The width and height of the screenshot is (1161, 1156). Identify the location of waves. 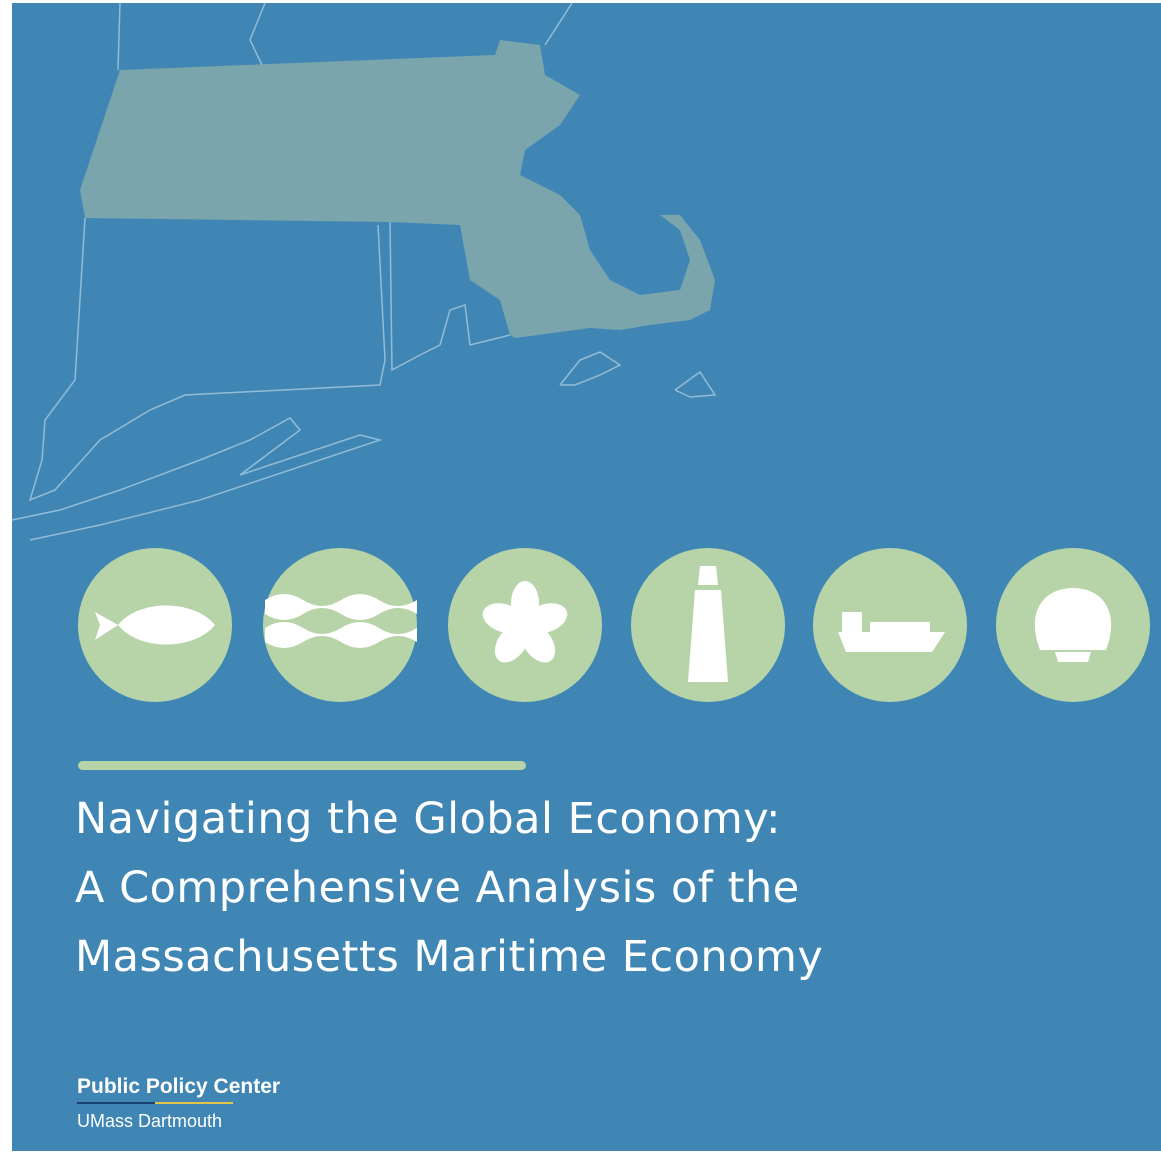
(341, 621).